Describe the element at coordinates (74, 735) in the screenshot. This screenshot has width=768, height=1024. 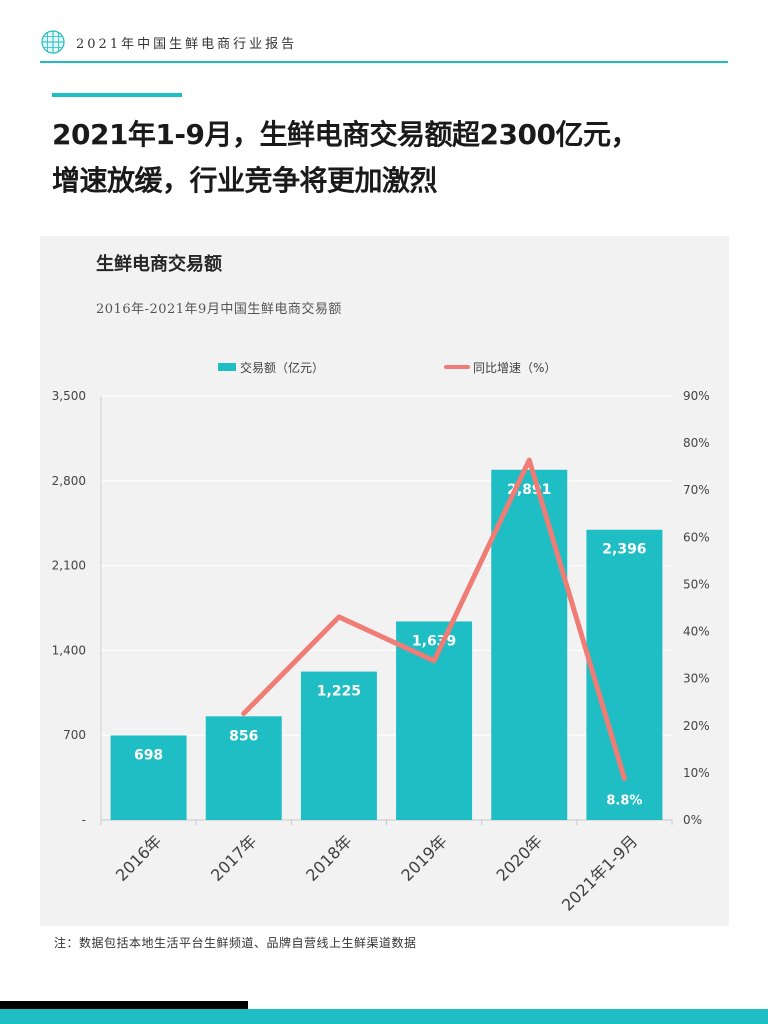
I see `y-left-tick-label: 700` at that location.